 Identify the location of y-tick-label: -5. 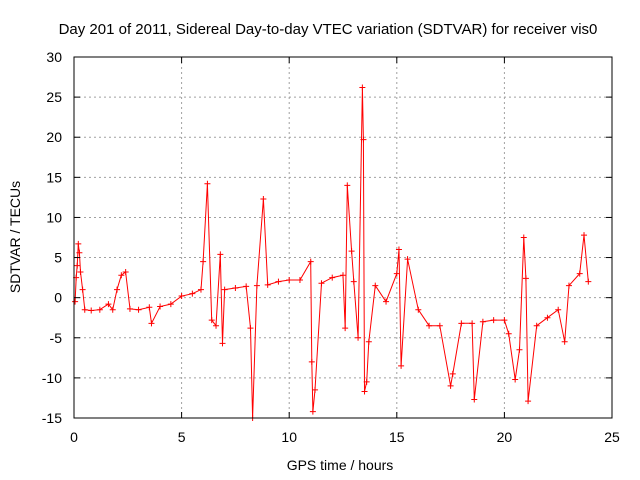
(56, 338).